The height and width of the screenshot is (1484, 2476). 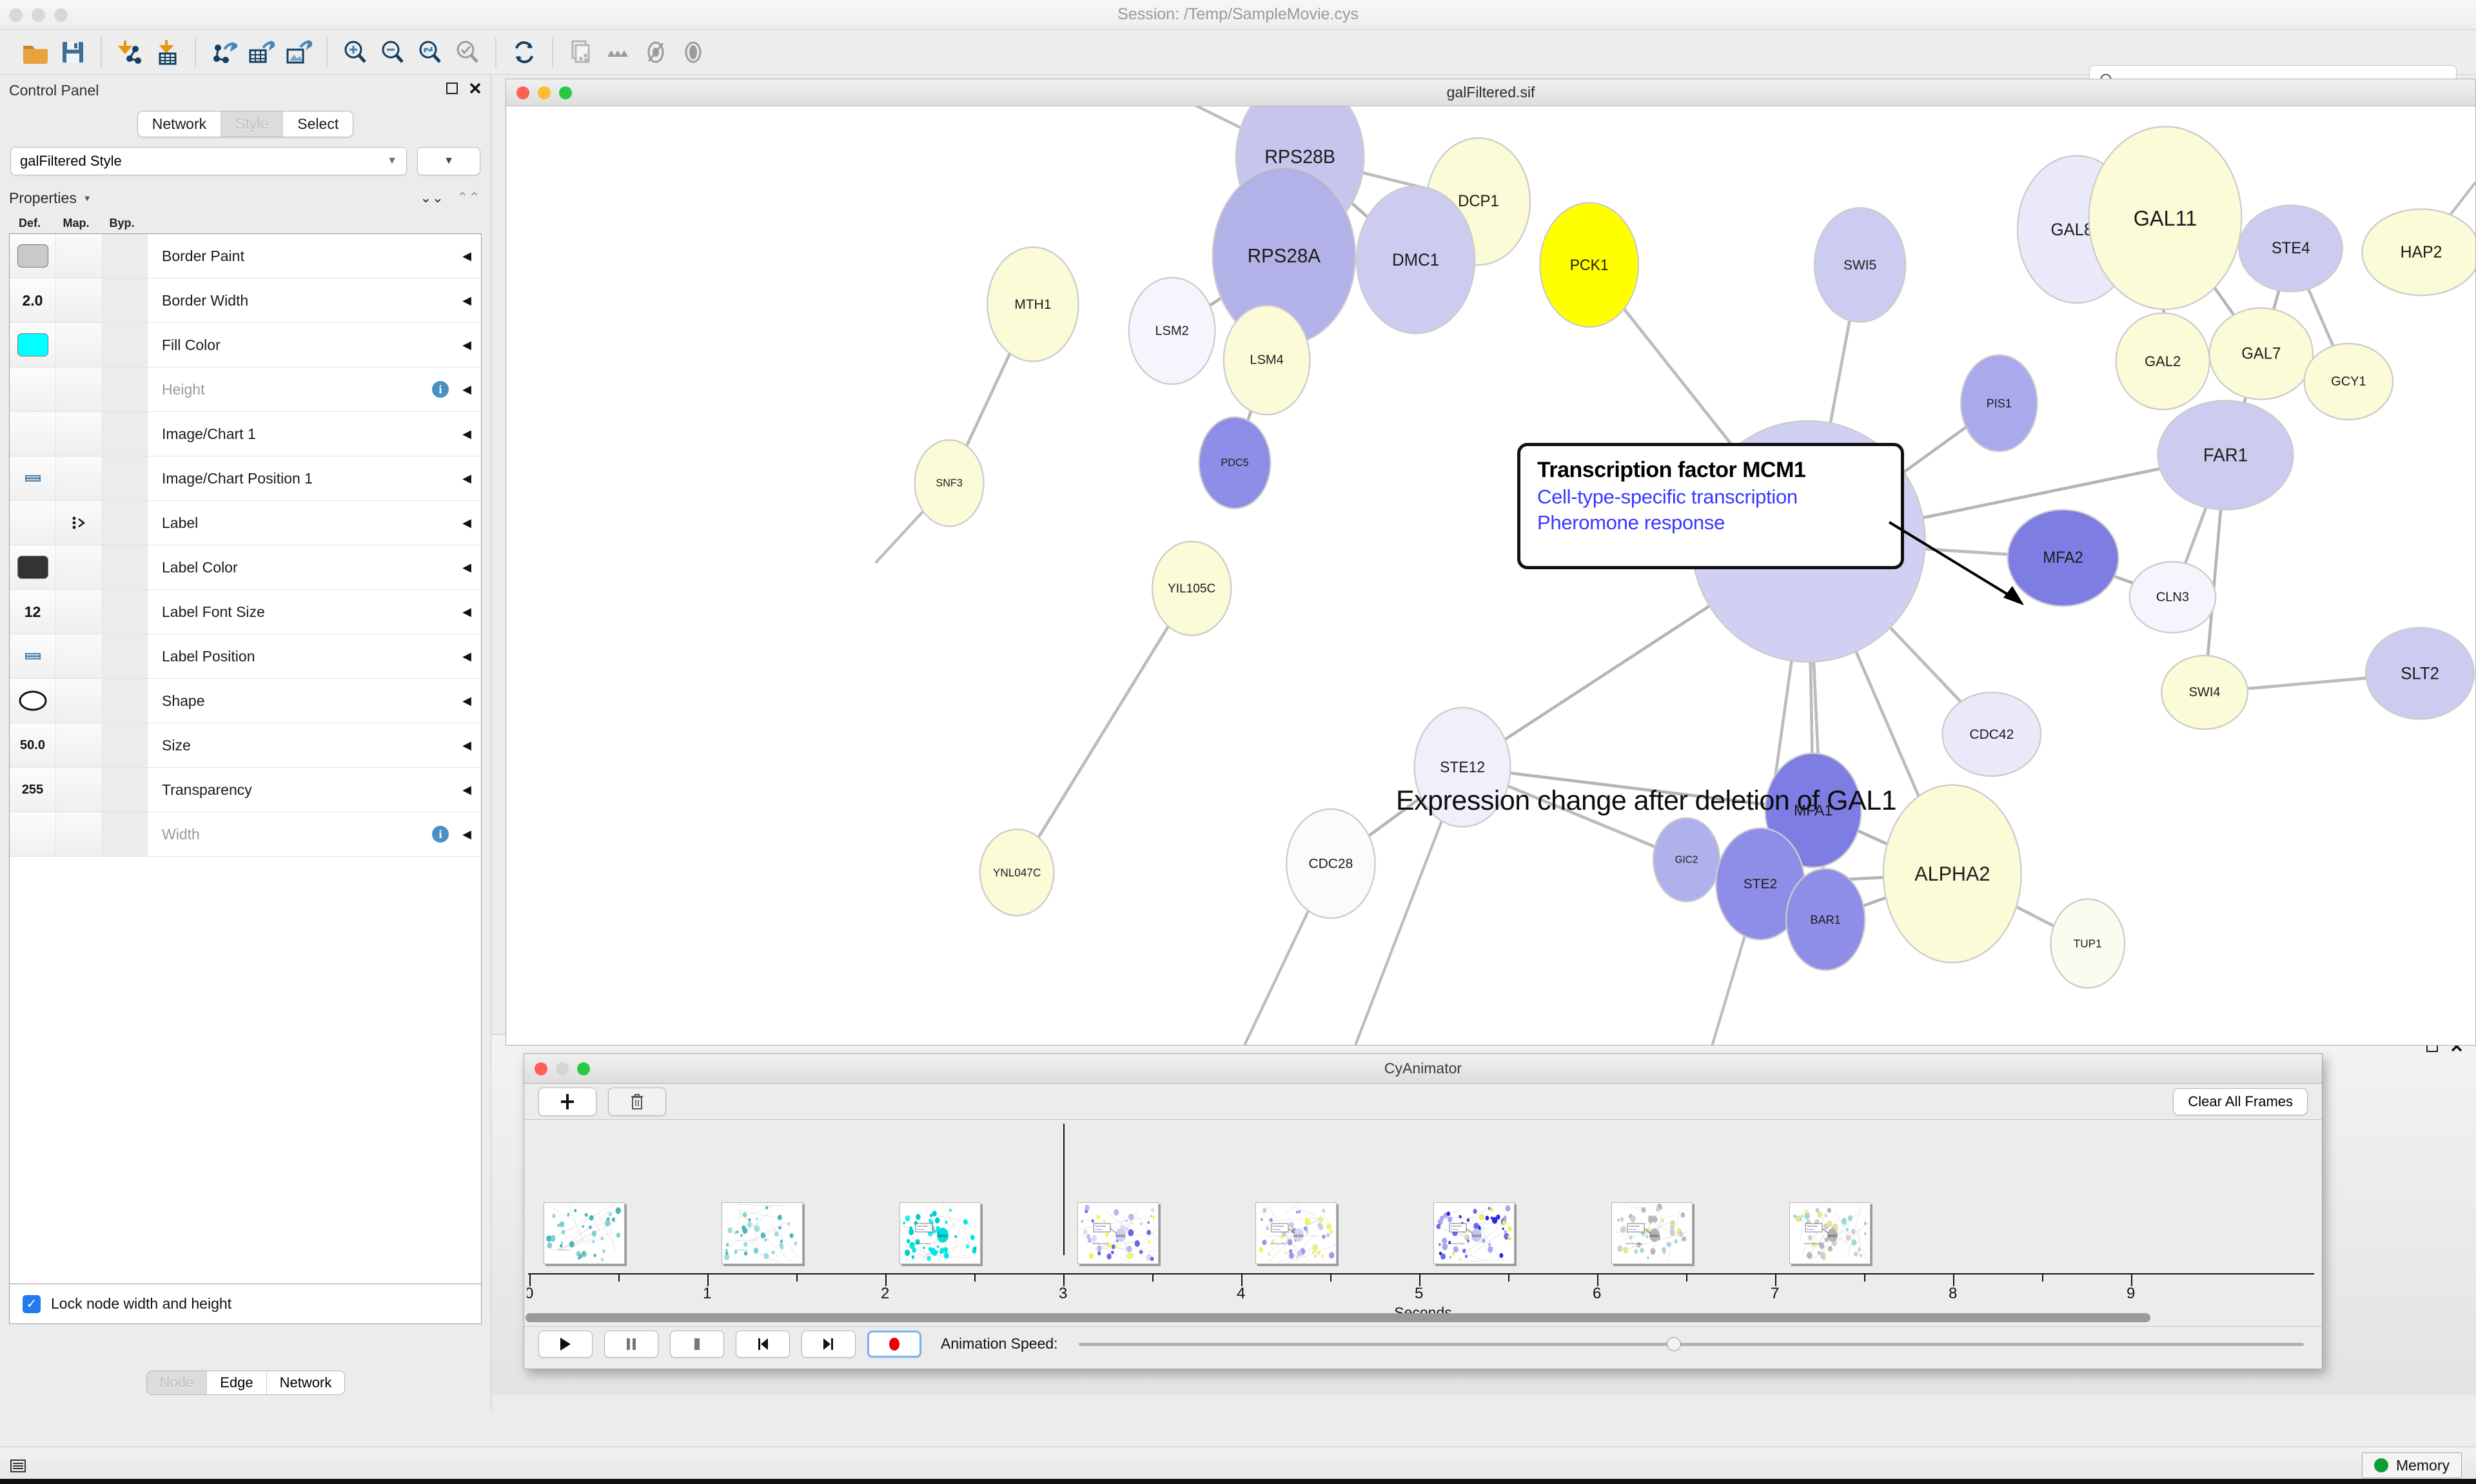 I want to click on refresh-icon, so click(x=524, y=52).